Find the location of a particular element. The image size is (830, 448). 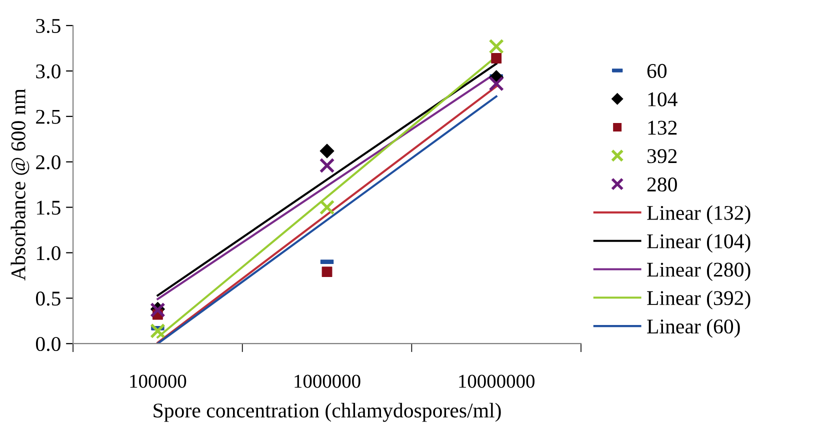

legend-label: Linear (104) is located at coordinates (698, 243).